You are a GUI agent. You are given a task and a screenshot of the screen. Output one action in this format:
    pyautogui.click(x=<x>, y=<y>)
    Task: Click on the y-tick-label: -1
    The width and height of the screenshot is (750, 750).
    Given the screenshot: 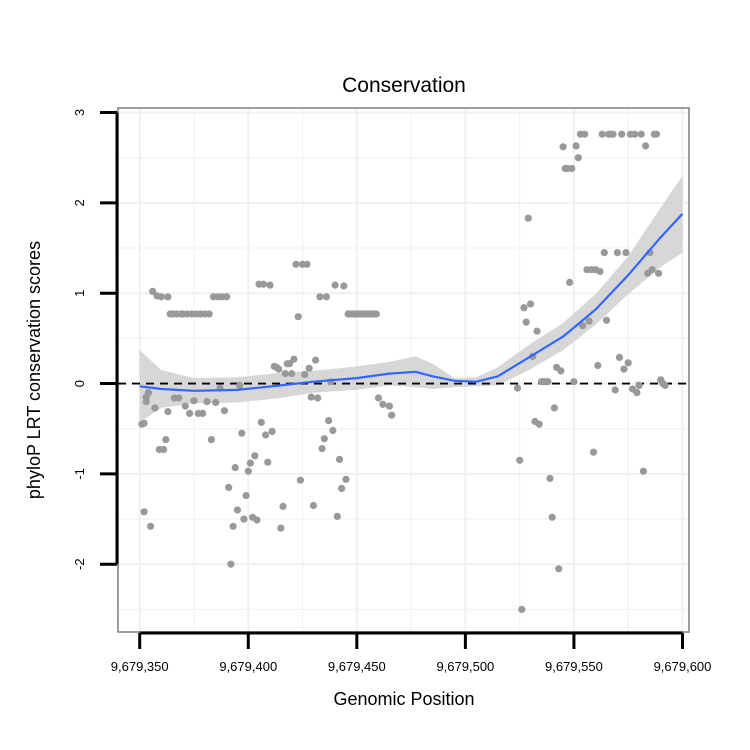 What is the action you would take?
    pyautogui.click(x=79, y=474)
    